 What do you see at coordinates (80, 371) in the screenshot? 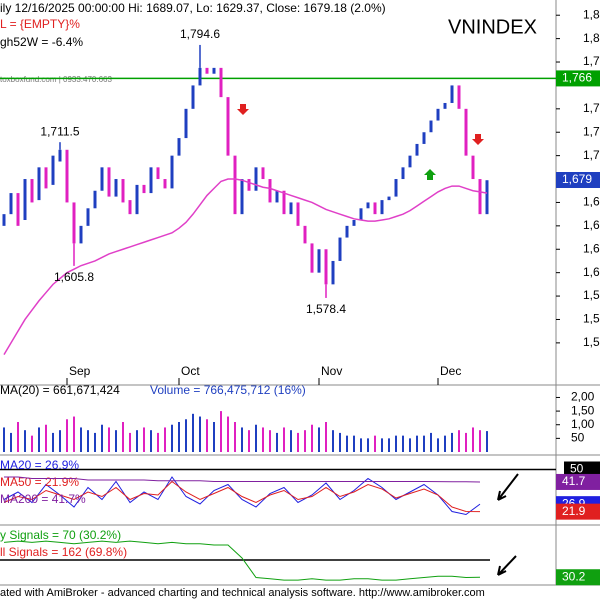
I see `x-tick-label: Sep` at bounding box center [80, 371].